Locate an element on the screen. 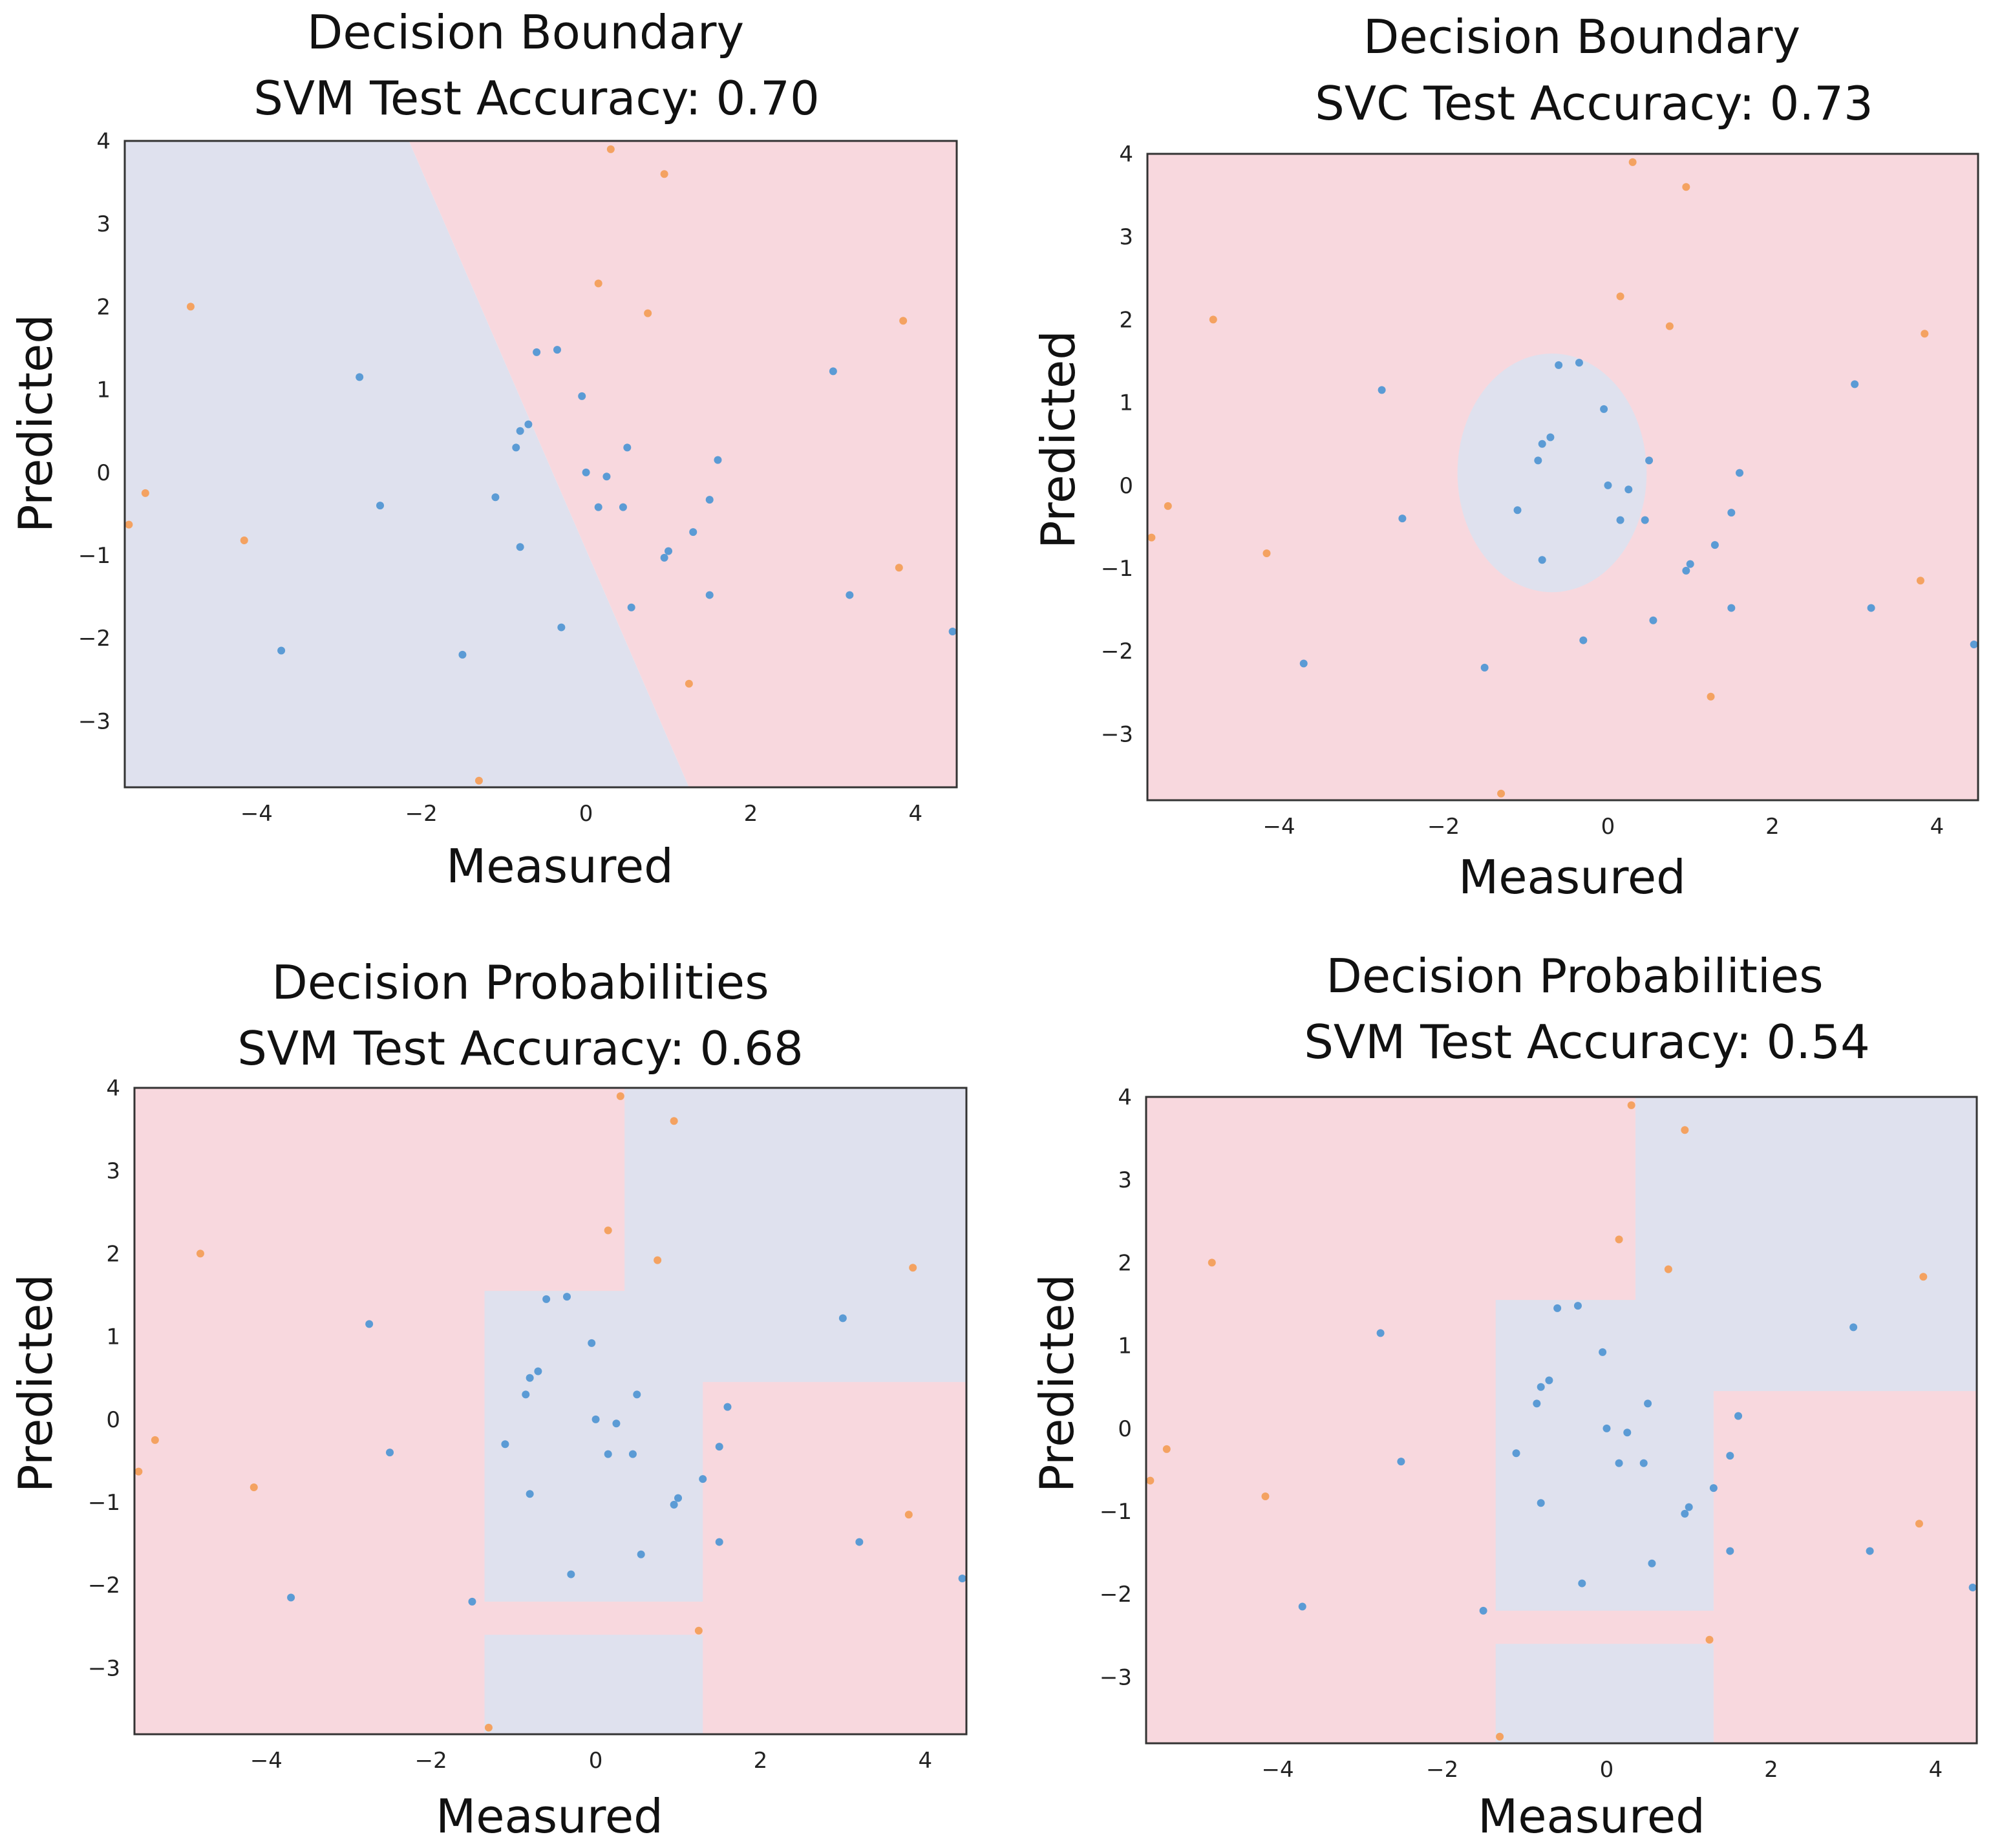 The width and height of the screenshot is (1991, 1848). y-tick-label: 4 is located at coordinates (1126, 154).